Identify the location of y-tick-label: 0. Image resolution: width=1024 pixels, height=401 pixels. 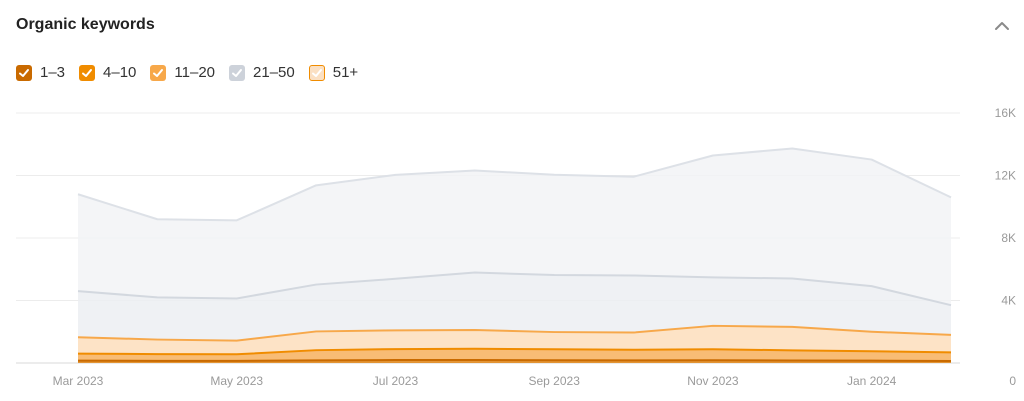
(1012, 381).